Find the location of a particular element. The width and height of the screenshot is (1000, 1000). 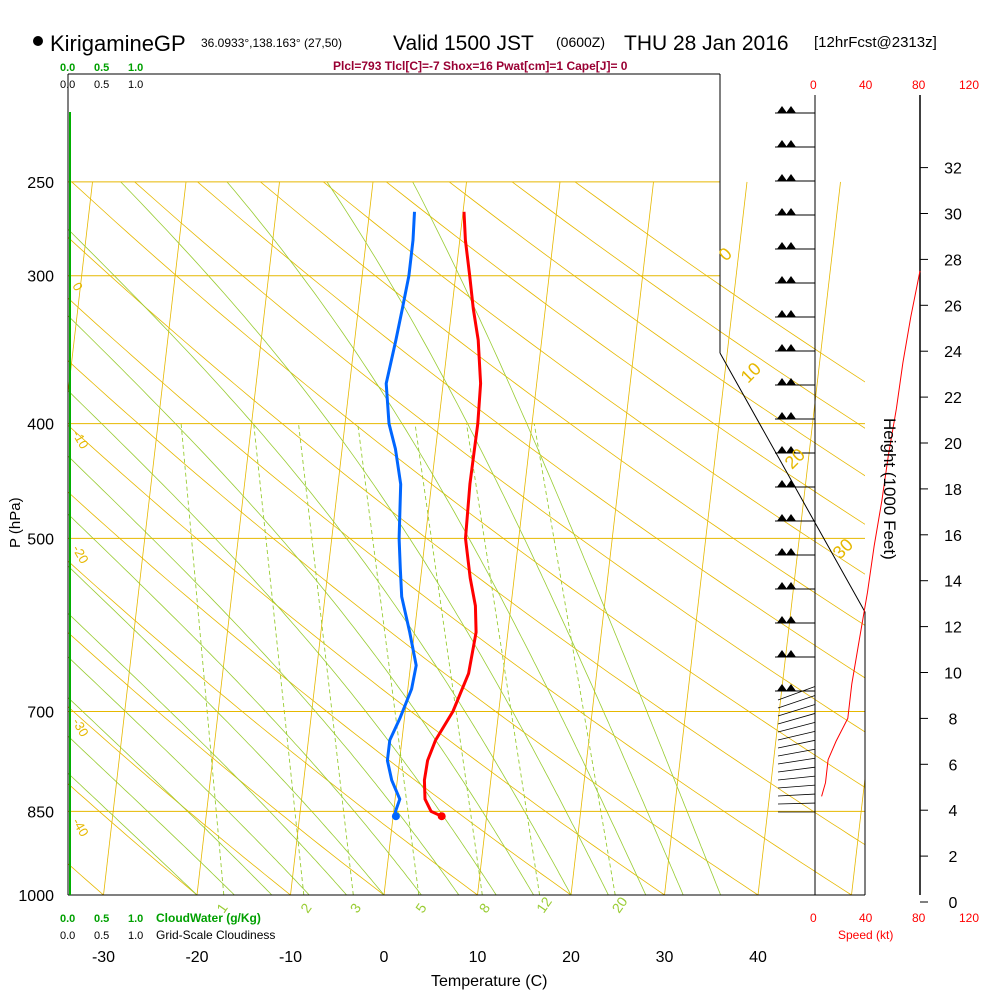

dewpoint-profile is located at coordinates (401, 514).